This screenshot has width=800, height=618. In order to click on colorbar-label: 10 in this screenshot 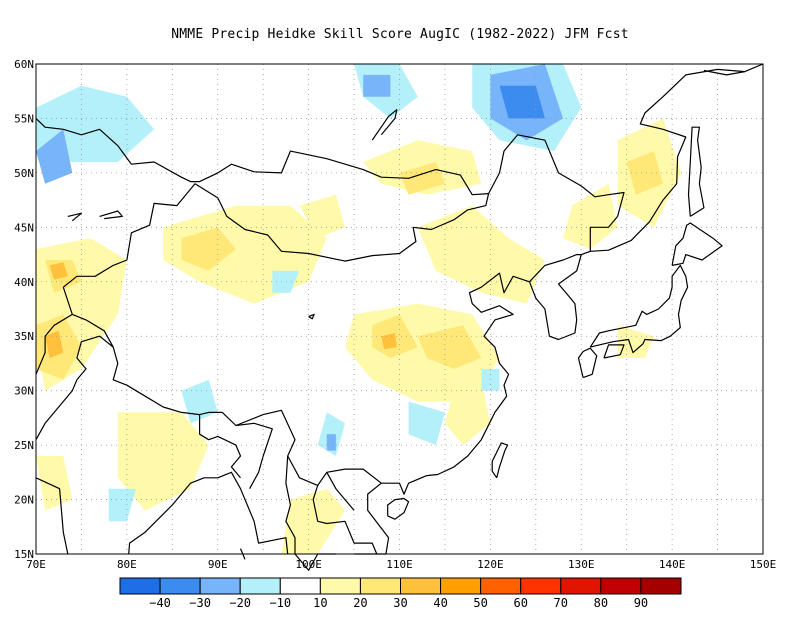, I will do `click(320, 603)`.